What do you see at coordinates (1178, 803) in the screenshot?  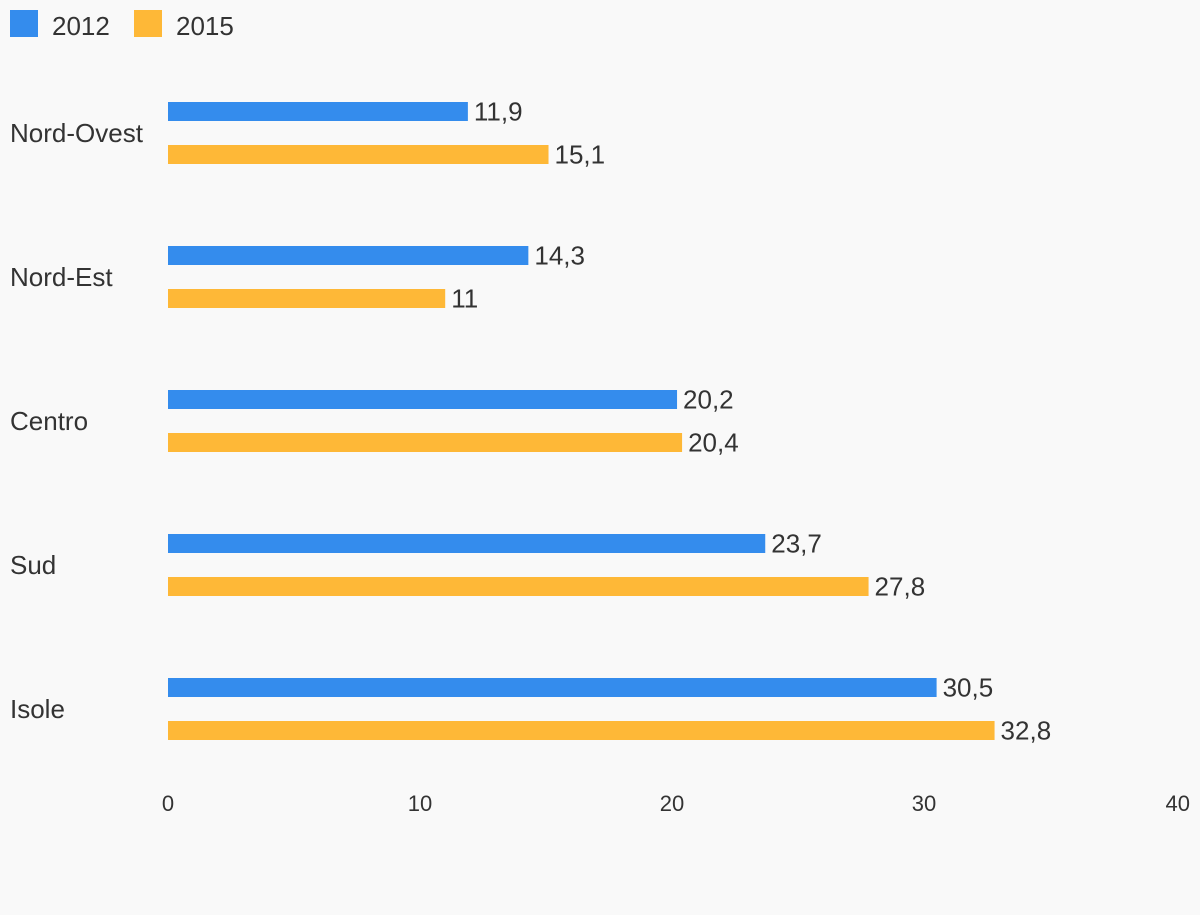 I see `x-tick-label: 40` at bounding box center [1178, 803].